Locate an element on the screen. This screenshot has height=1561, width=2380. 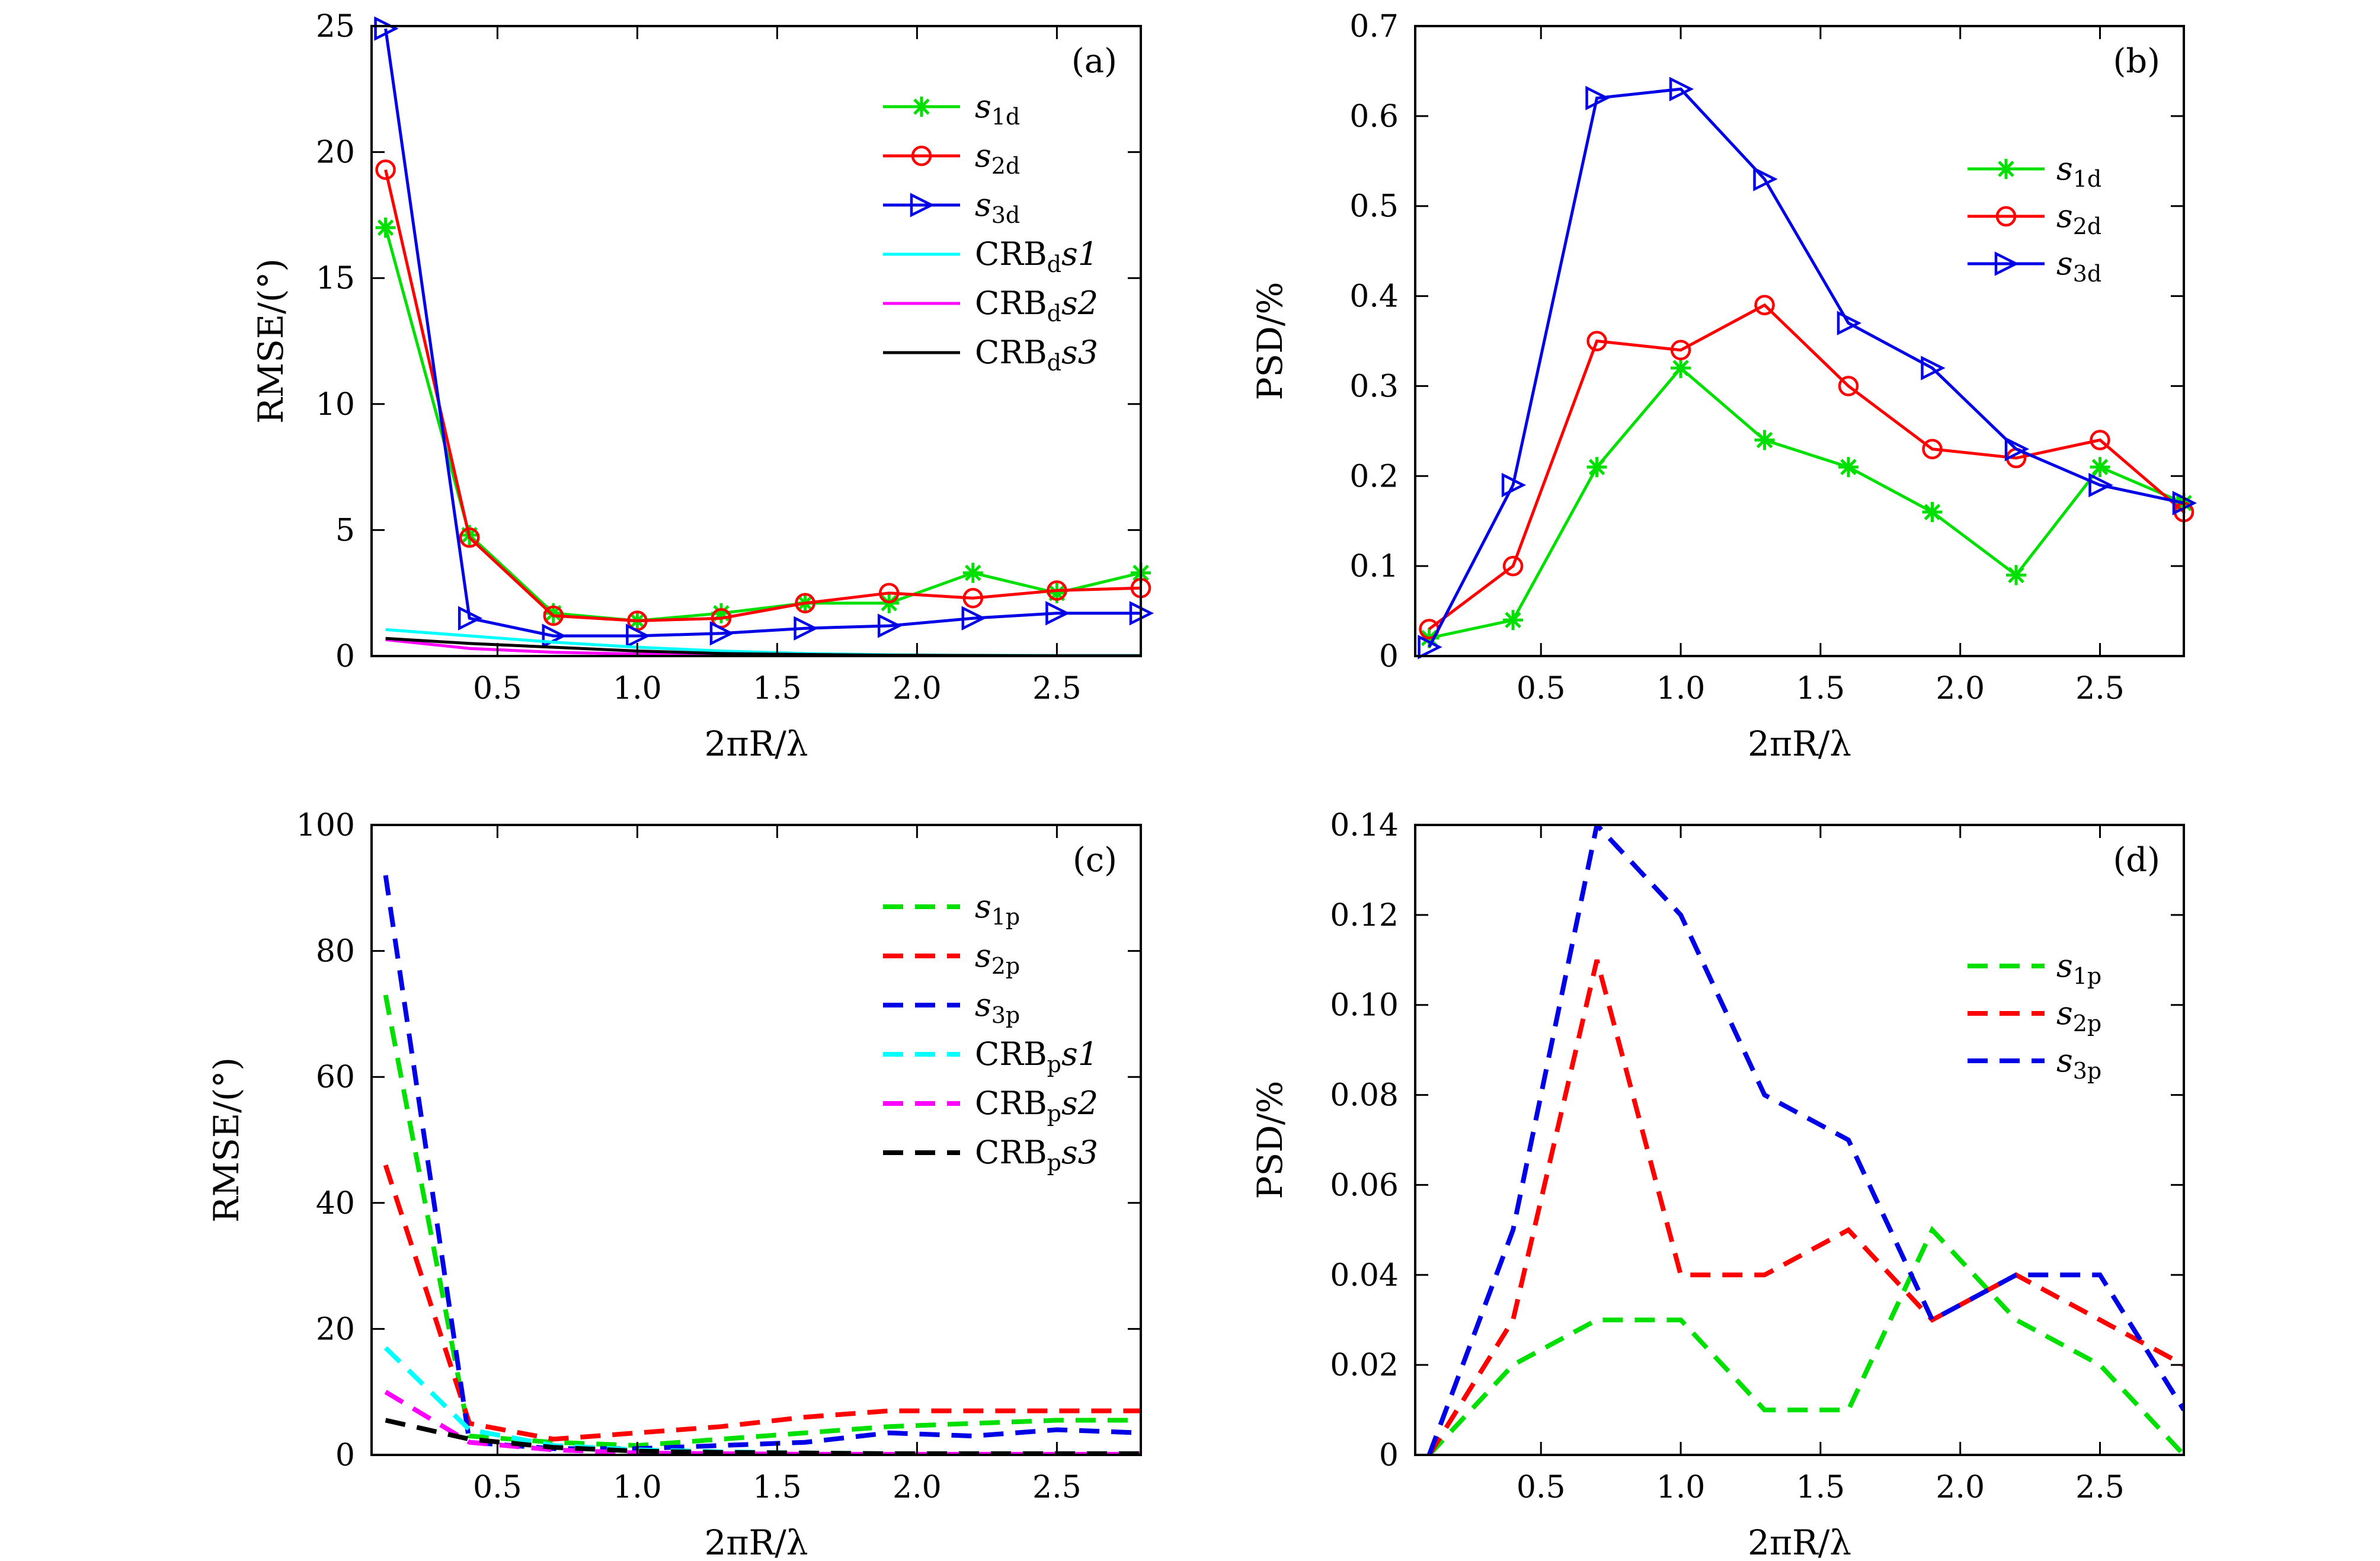
legend-label-CRBds2: CRBds2 is located at coordinates (1036, 305).